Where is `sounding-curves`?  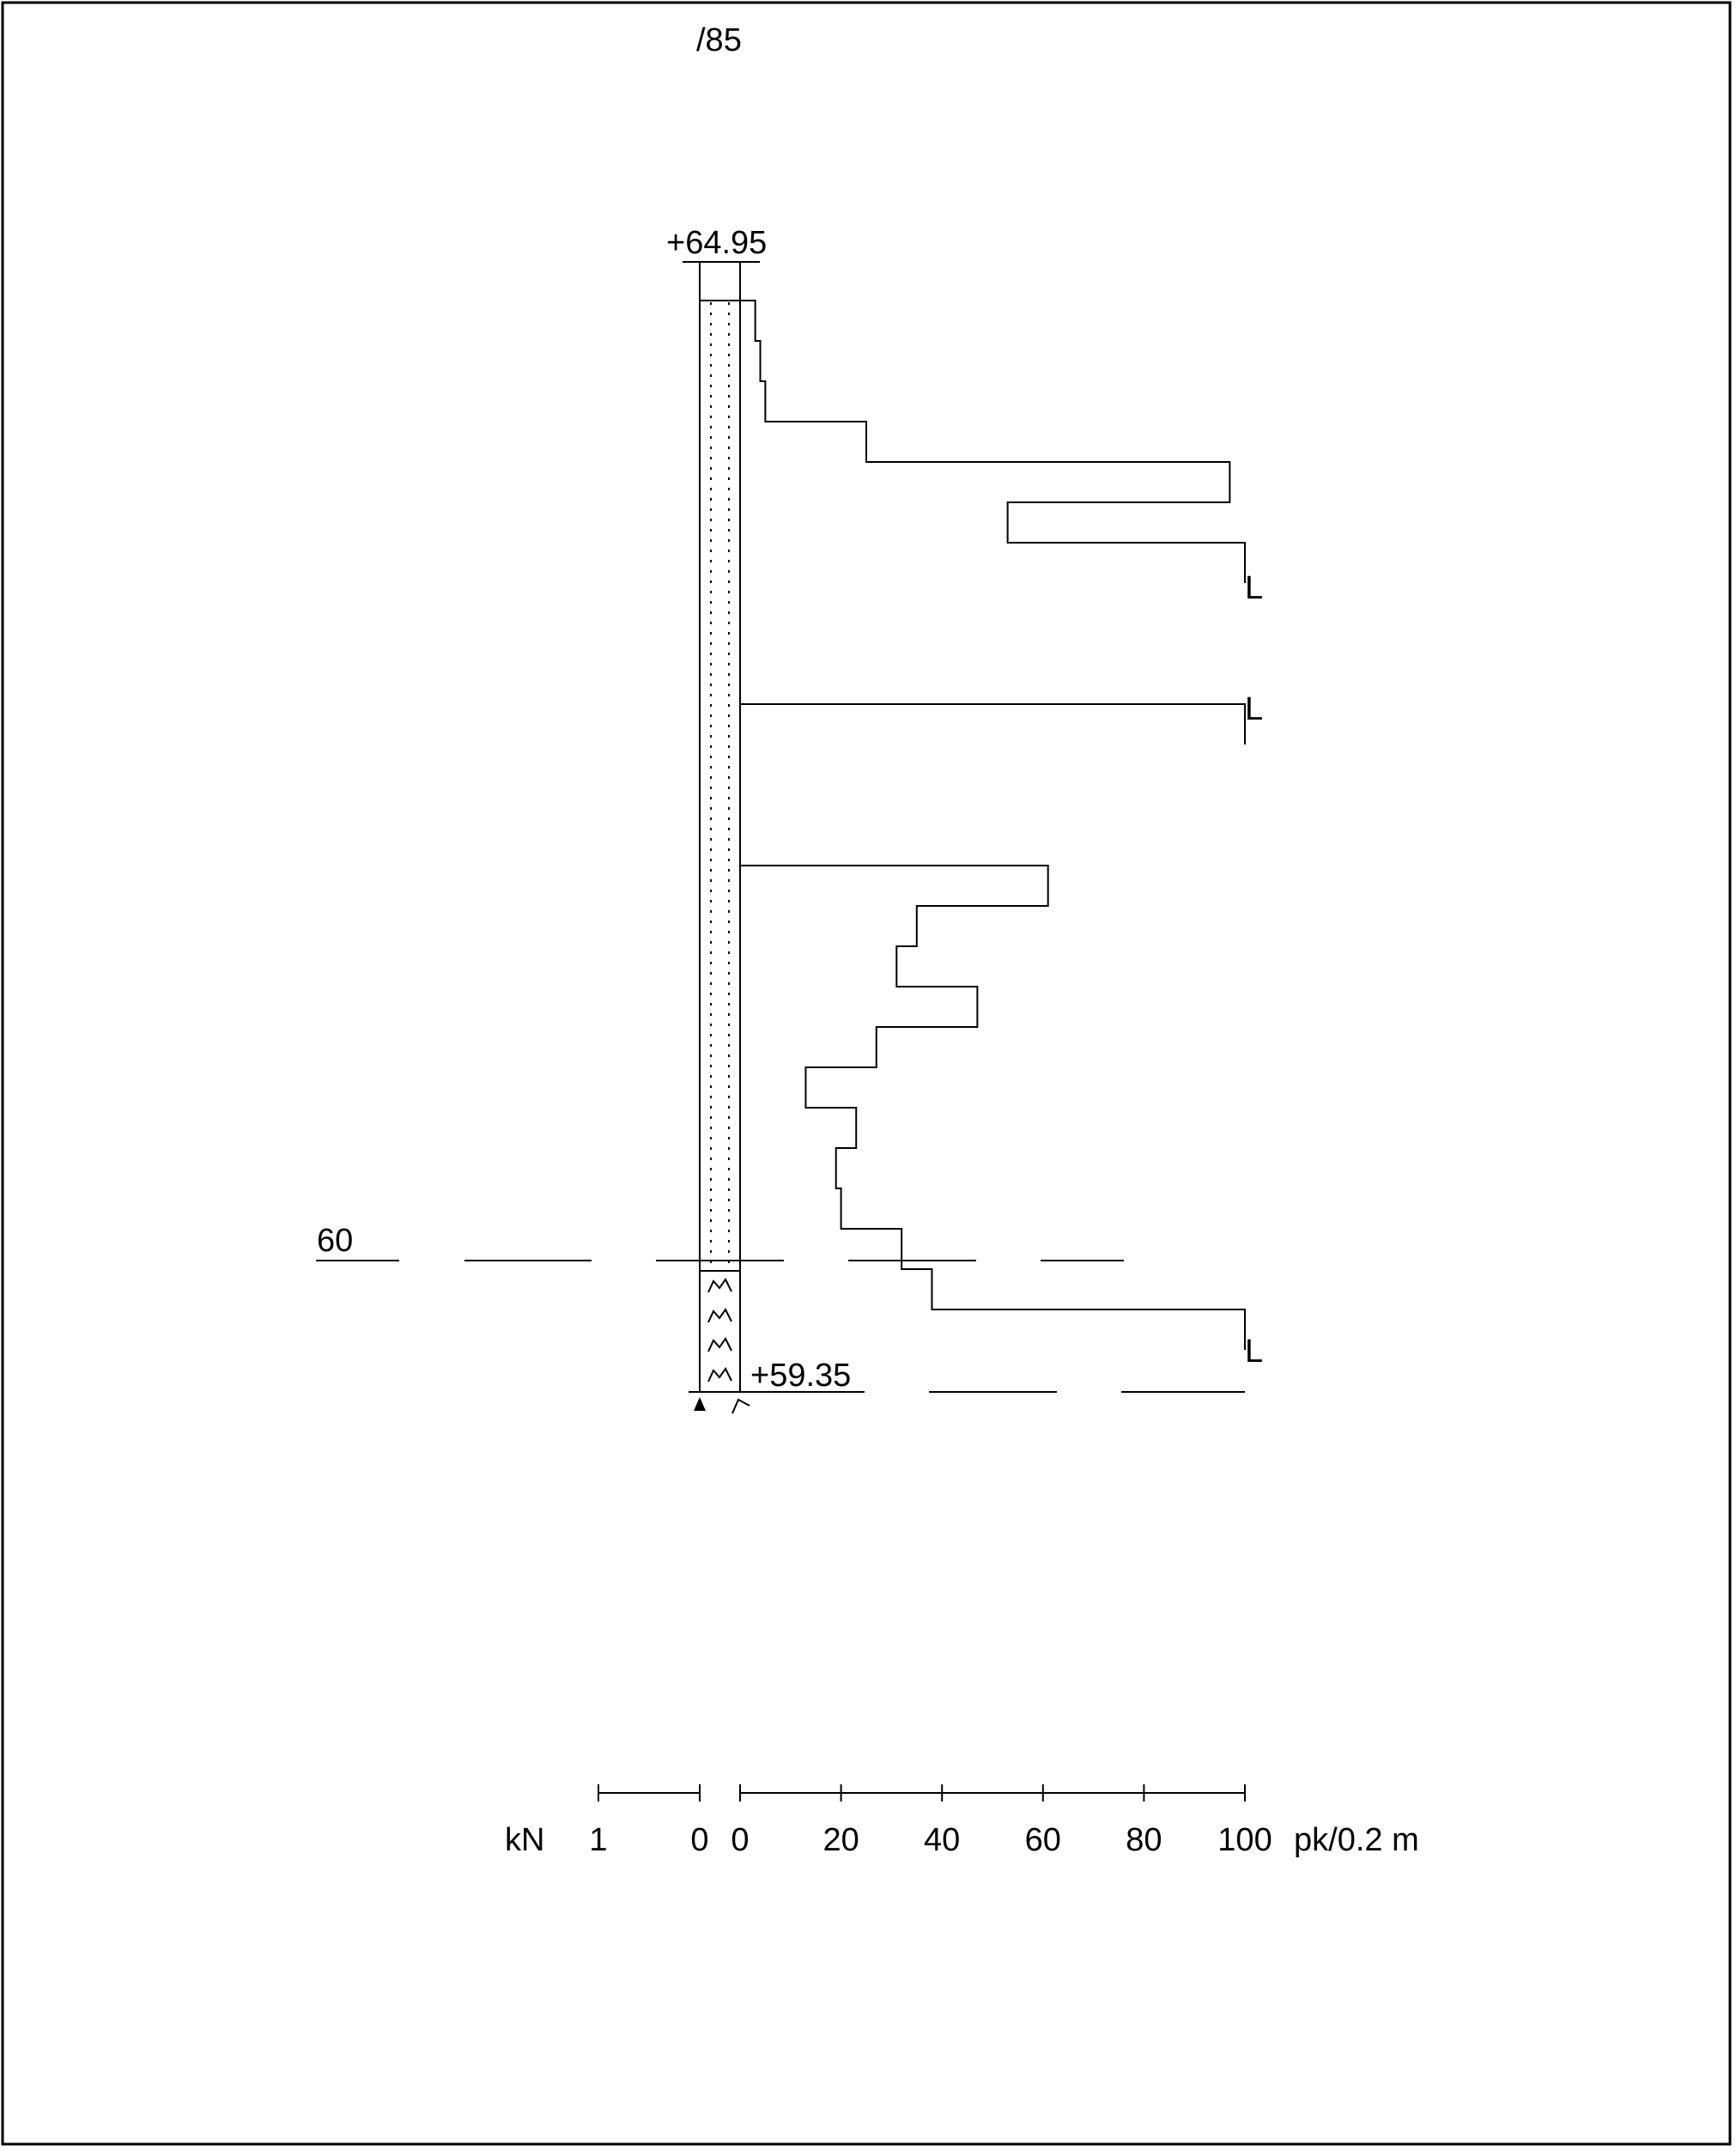 sounding-curves is located at coordinates (993, 825).